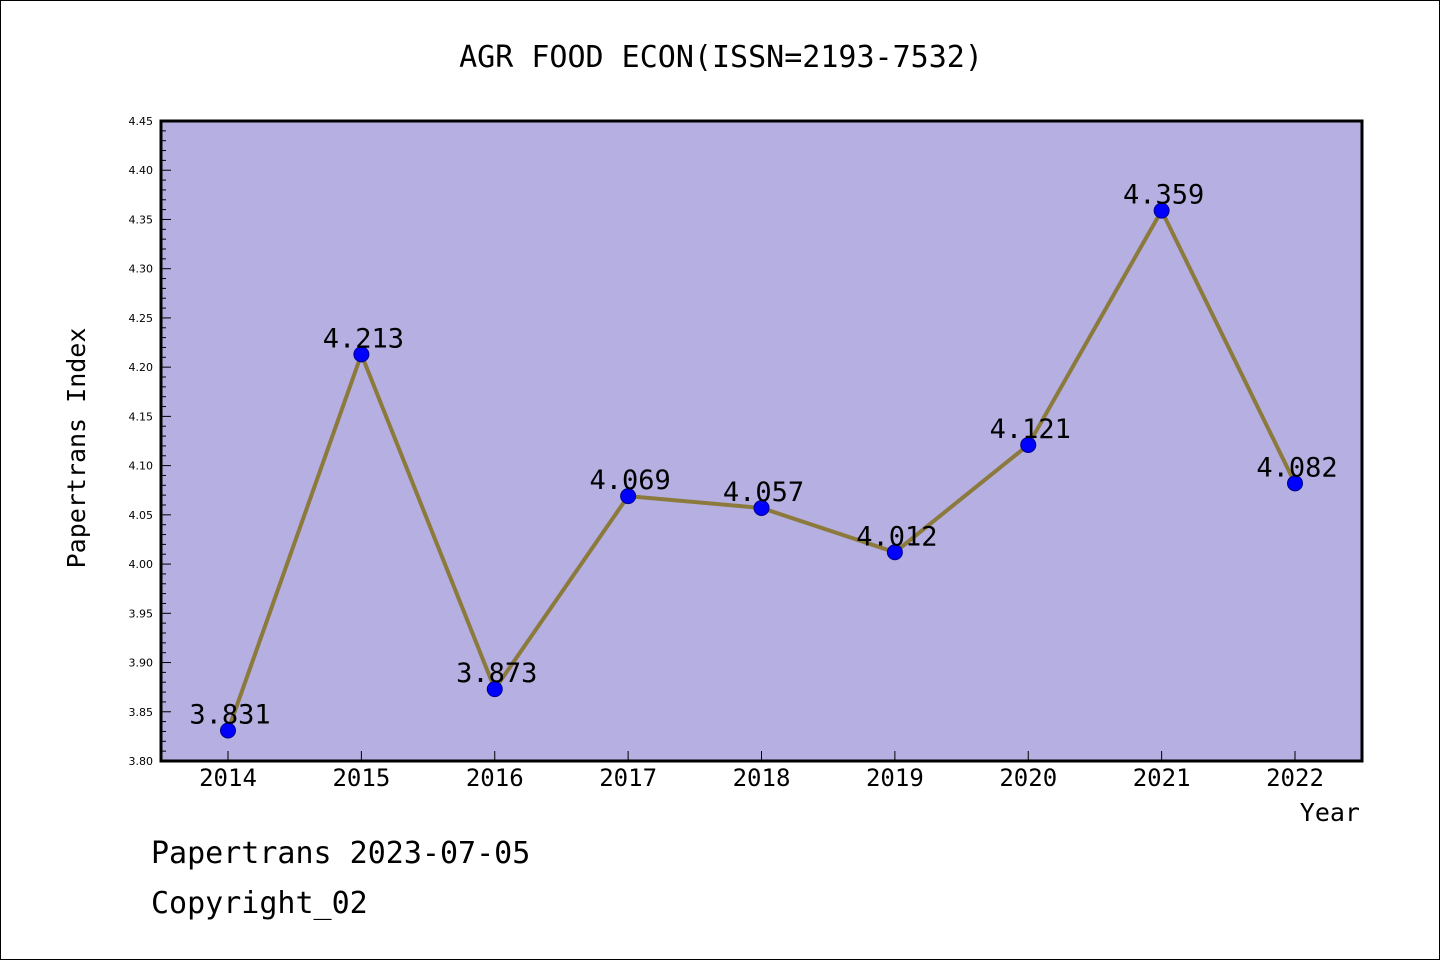 This screenshot has width=1440, height=960. I want to click on x-tick-label: 2018, so click(762, 778).